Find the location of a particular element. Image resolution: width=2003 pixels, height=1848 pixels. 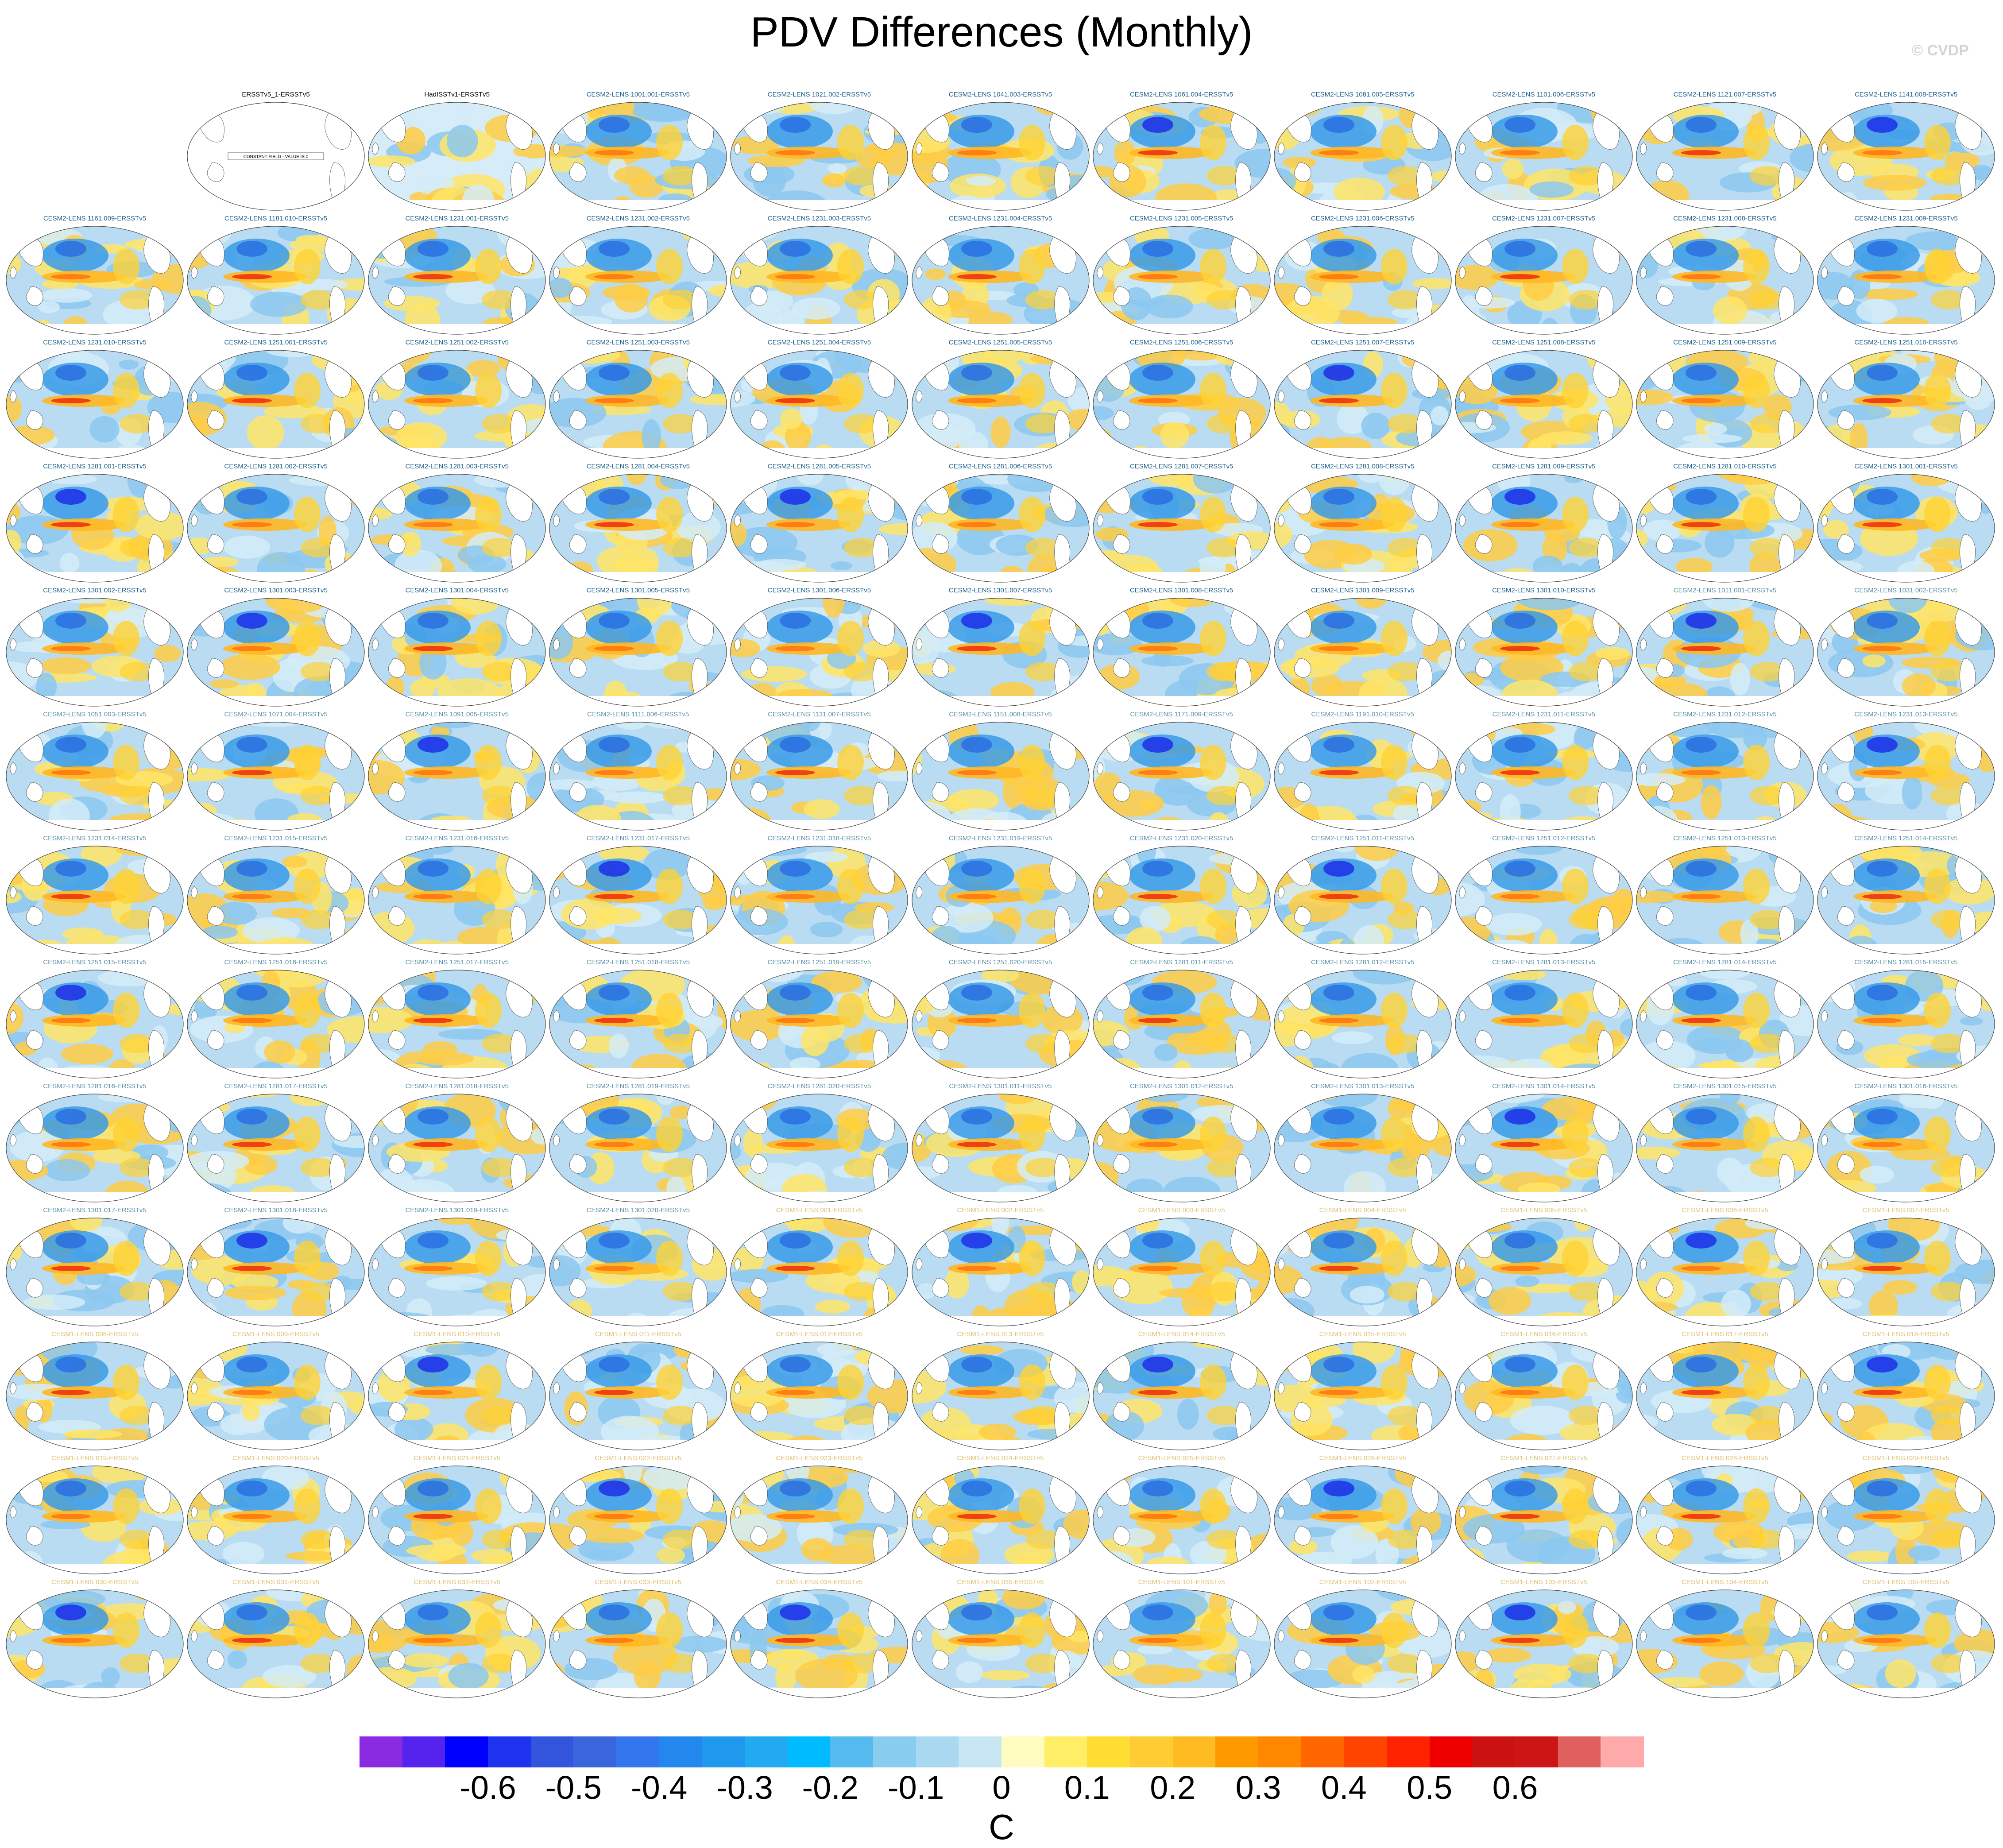

panel-title: CESM1-LENS 103-ERSSTv5 is located at coordinates (1544, 1582).